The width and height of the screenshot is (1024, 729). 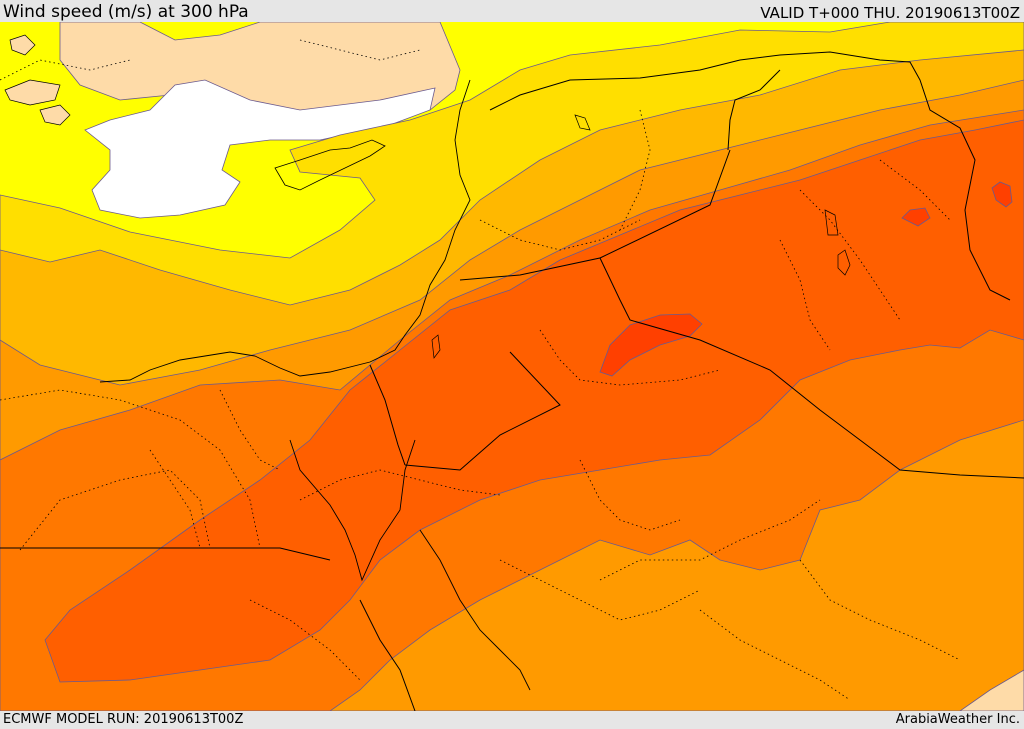 What do you see at coordinates (482, 411) in the screenshot?
I see `border-jordan-saudi` at bounding box center [482, 411].